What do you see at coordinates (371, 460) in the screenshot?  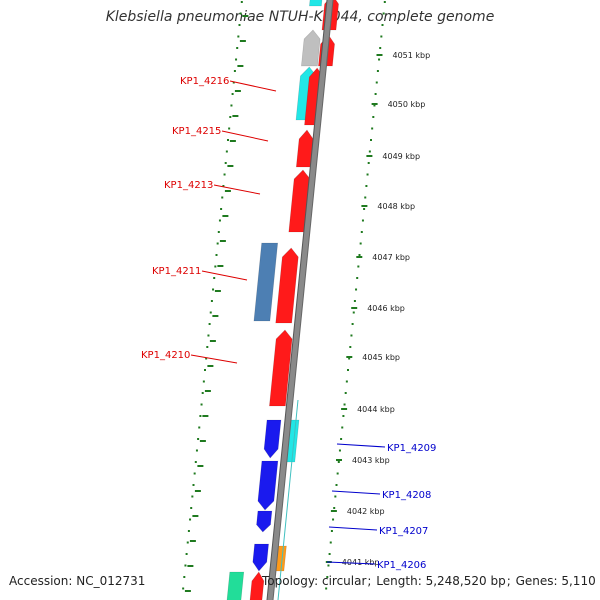 I see `kbp-tick-label: 4043 kbp` at bounding box center [371, 460].